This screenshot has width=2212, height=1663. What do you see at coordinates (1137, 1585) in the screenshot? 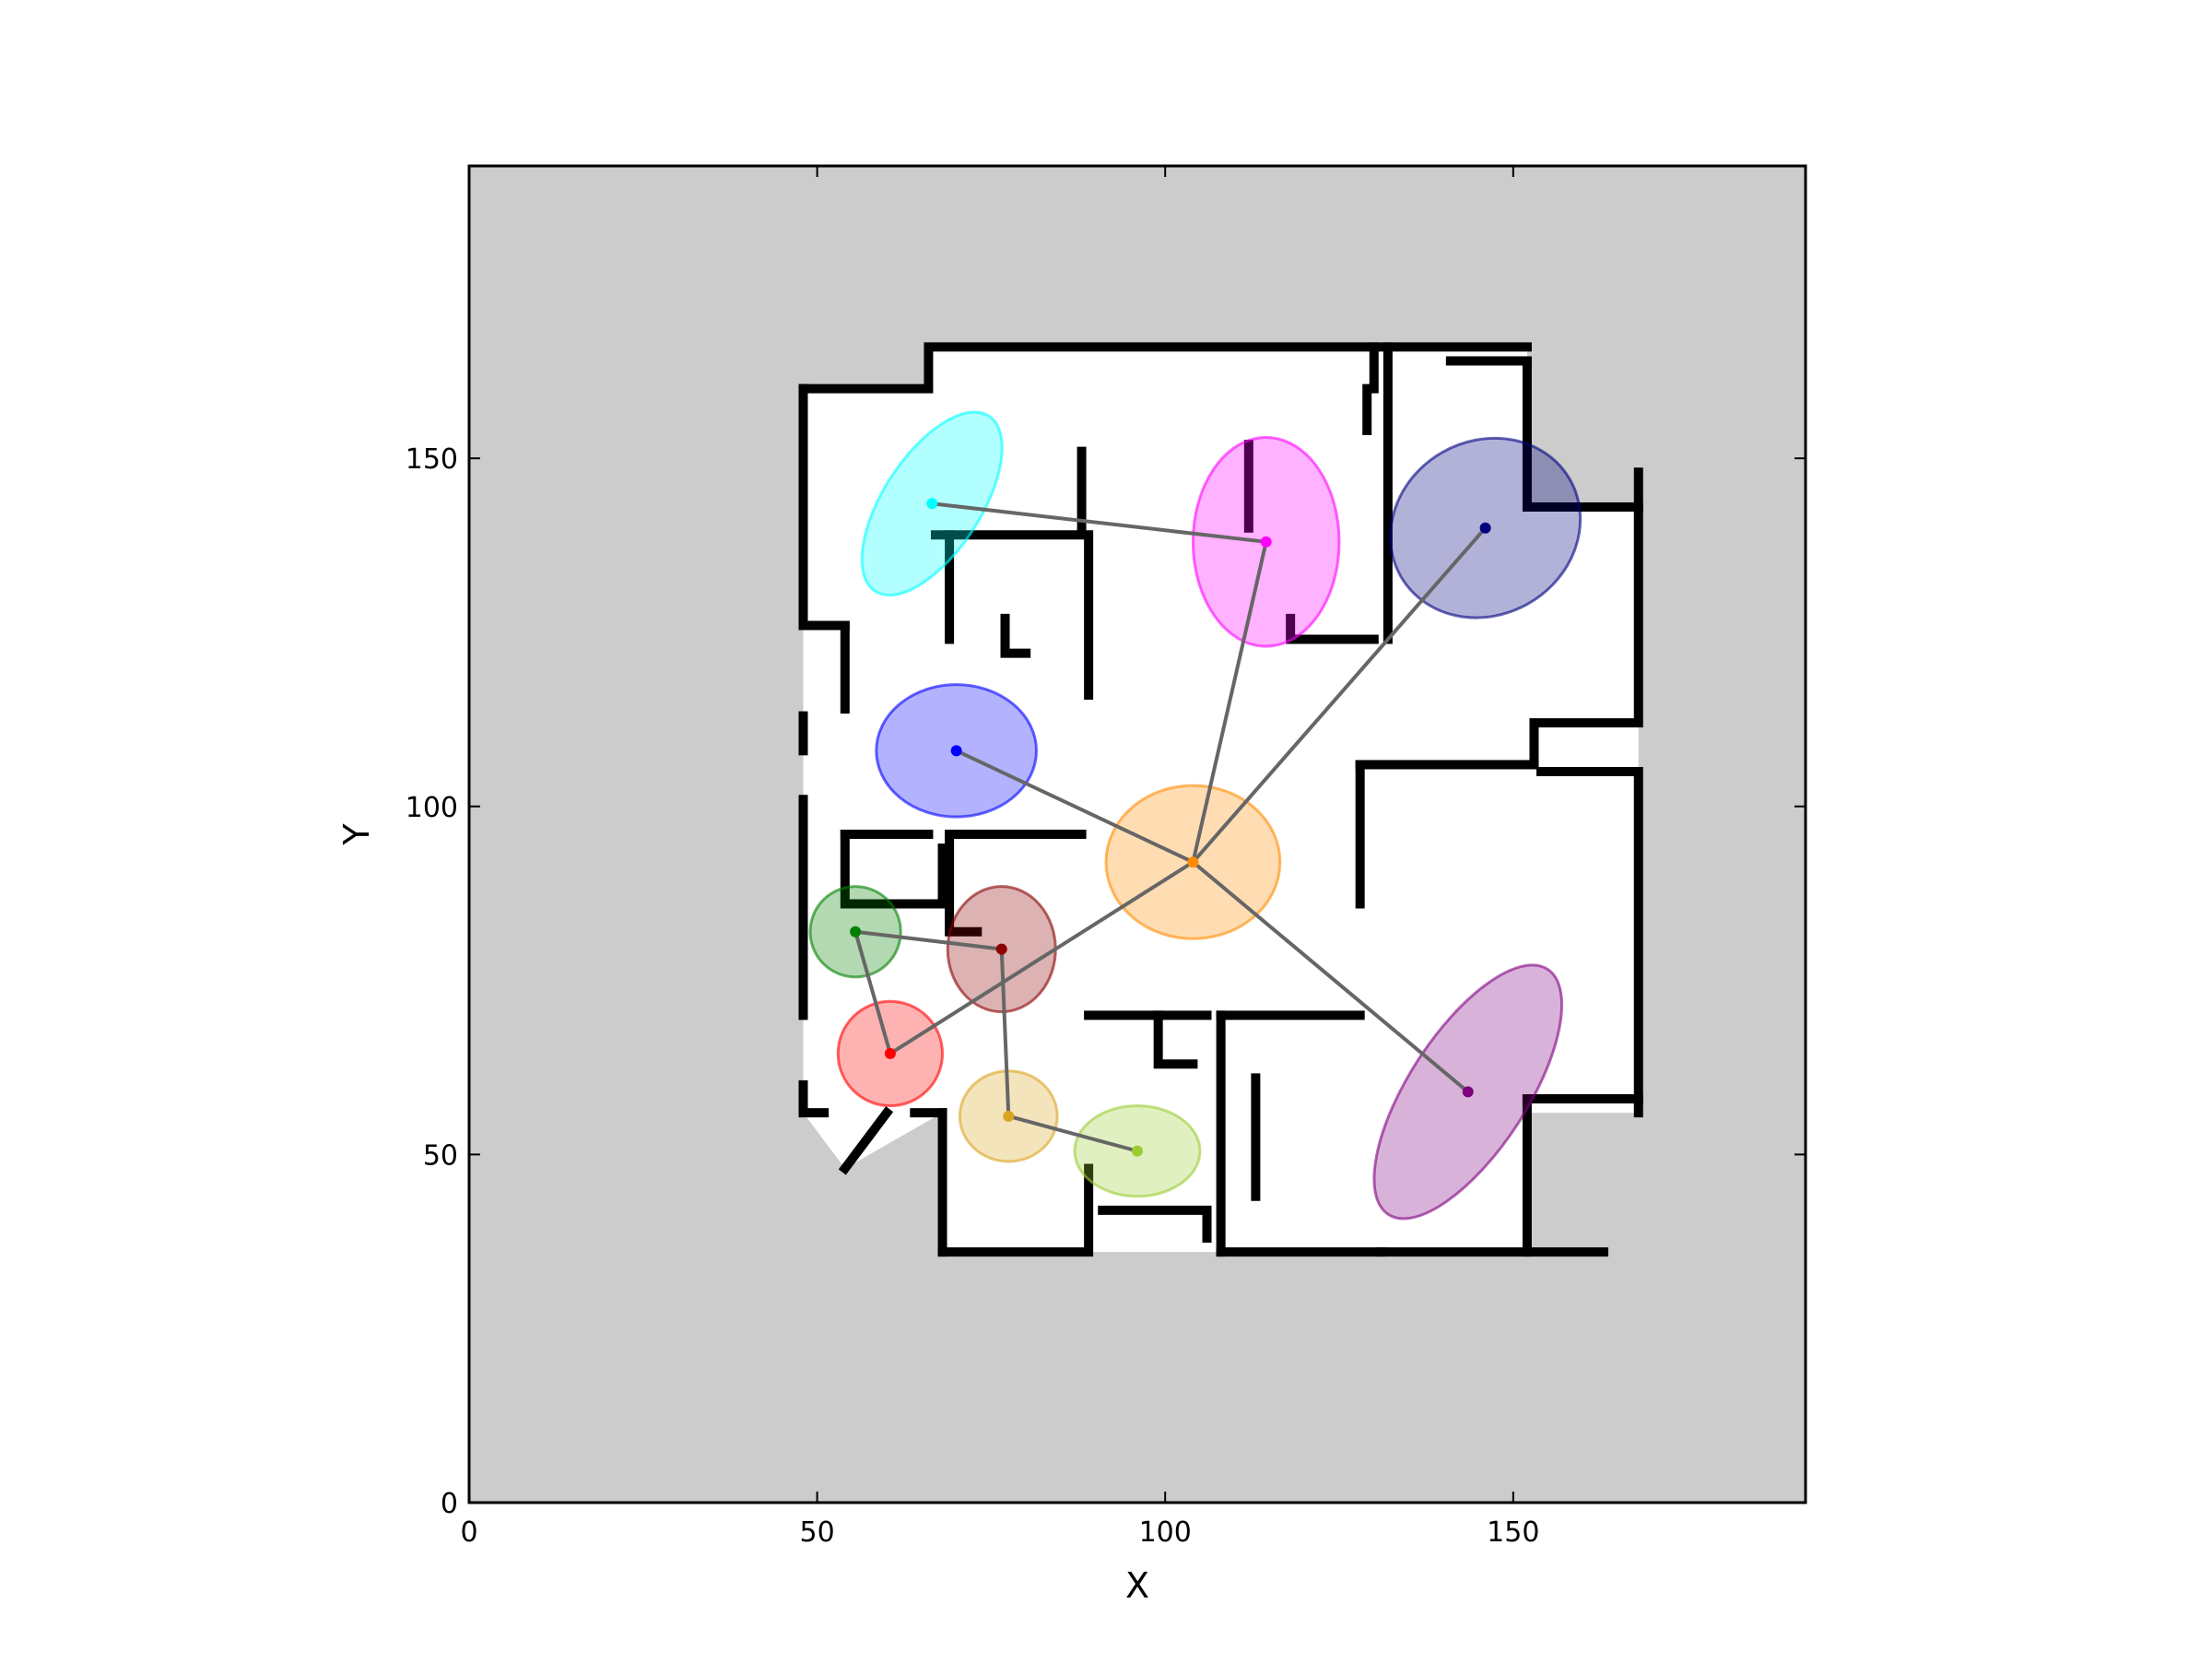
I see `x-axis-label: X` at bounding box center [1137, 1585].